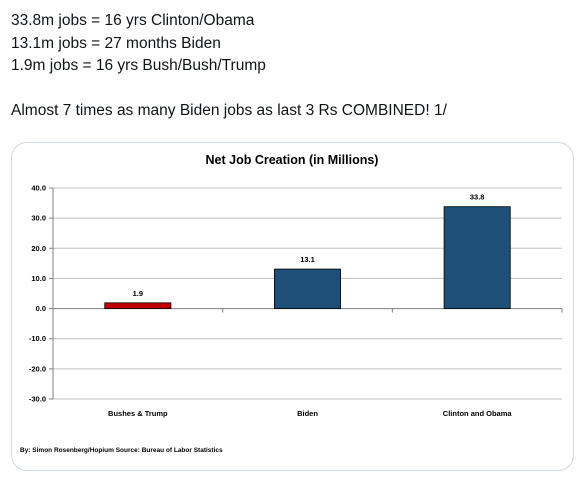  Describe the element at coordinates (138, 413) in the screenshot. I see `x-category-label: Bushes & Trump` at that location.